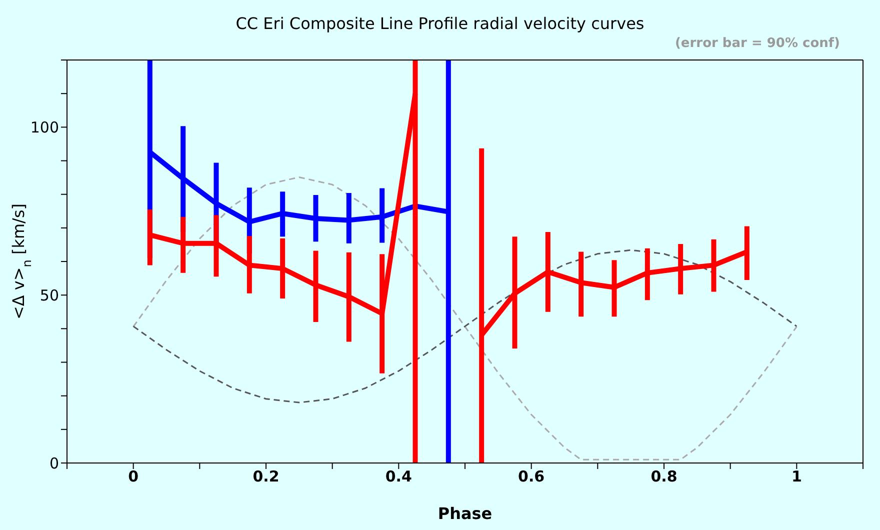 The image size is (880, 530). I want to click on x-tick-label: 0.8, so click(664, 477).